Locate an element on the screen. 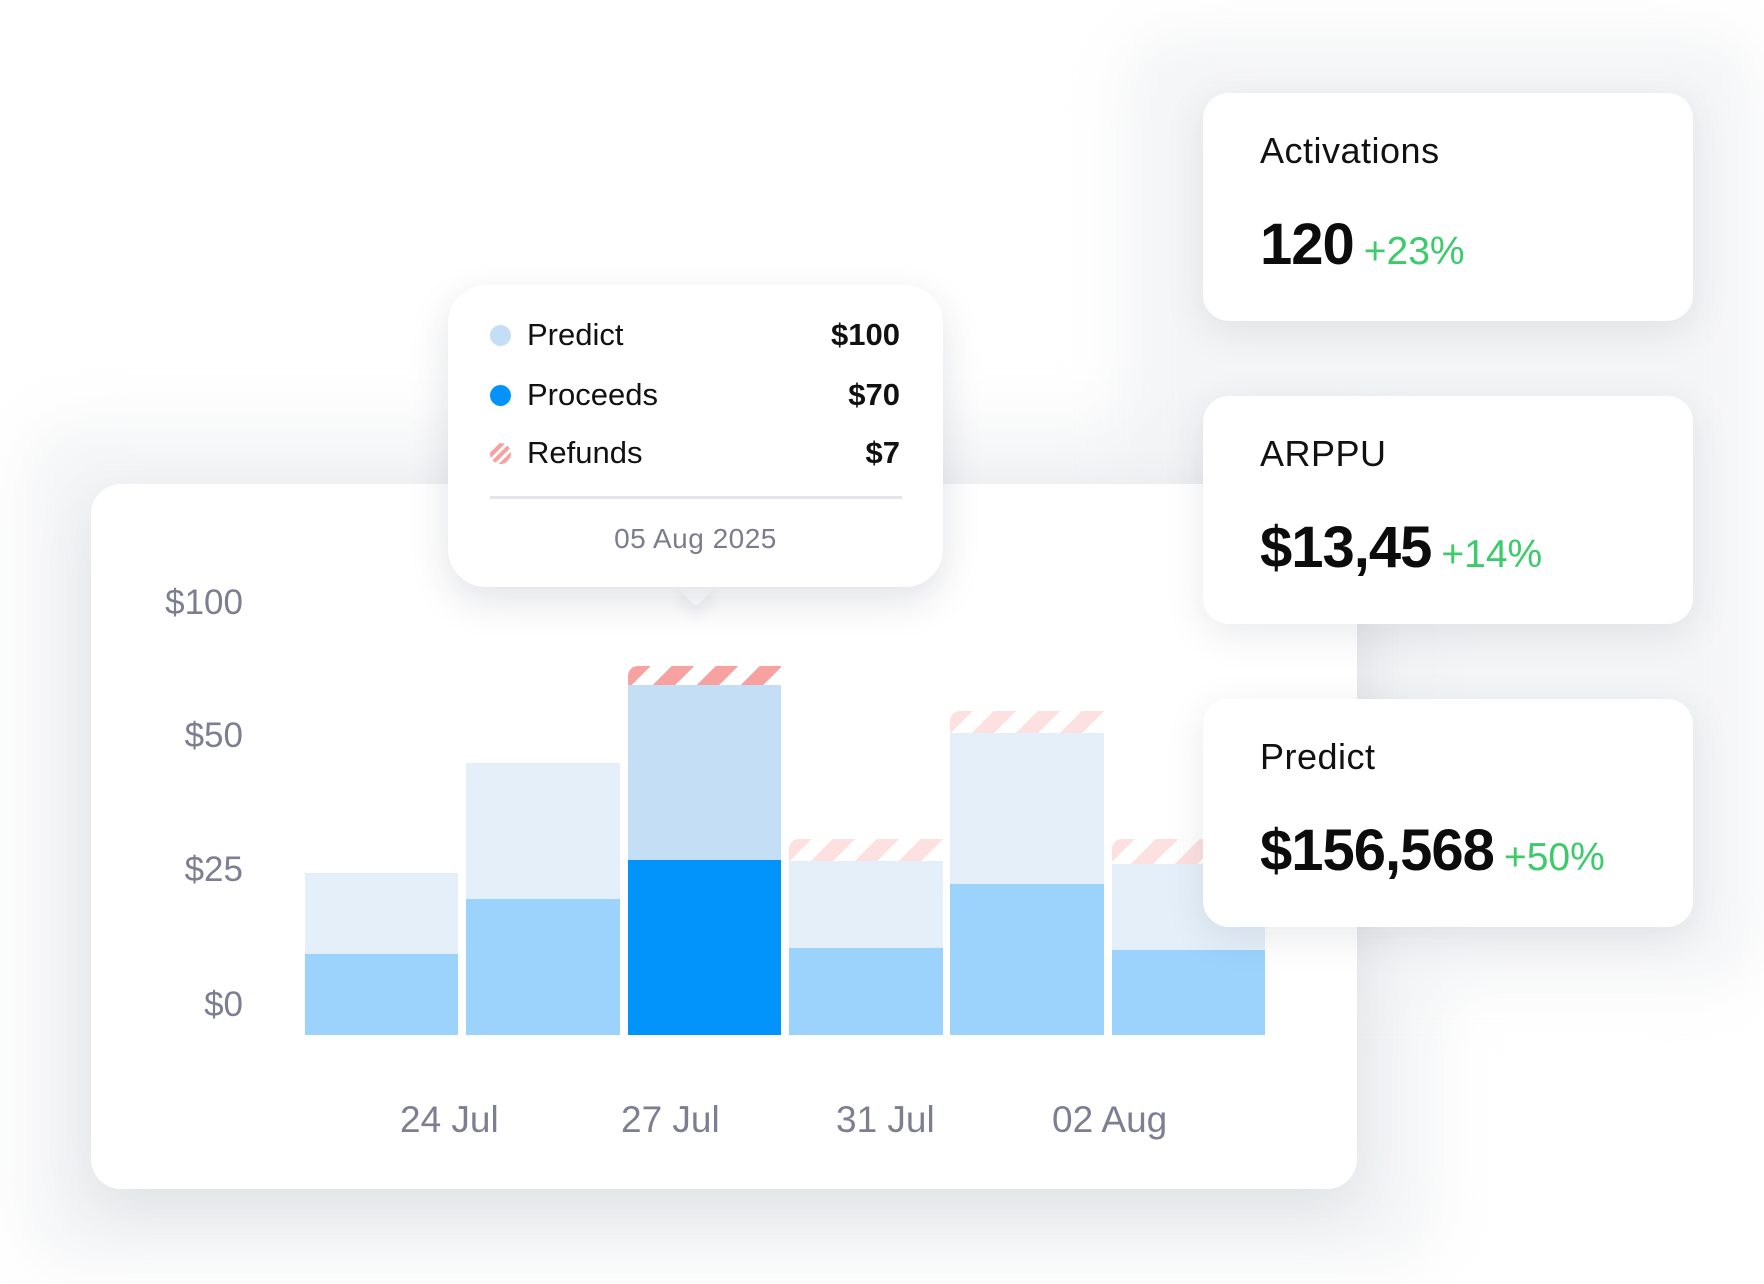 The height and width of the screenshot is (1284, 1764). y-axis: $100 $50 $25 $0 is located at coordinates (168, 642).